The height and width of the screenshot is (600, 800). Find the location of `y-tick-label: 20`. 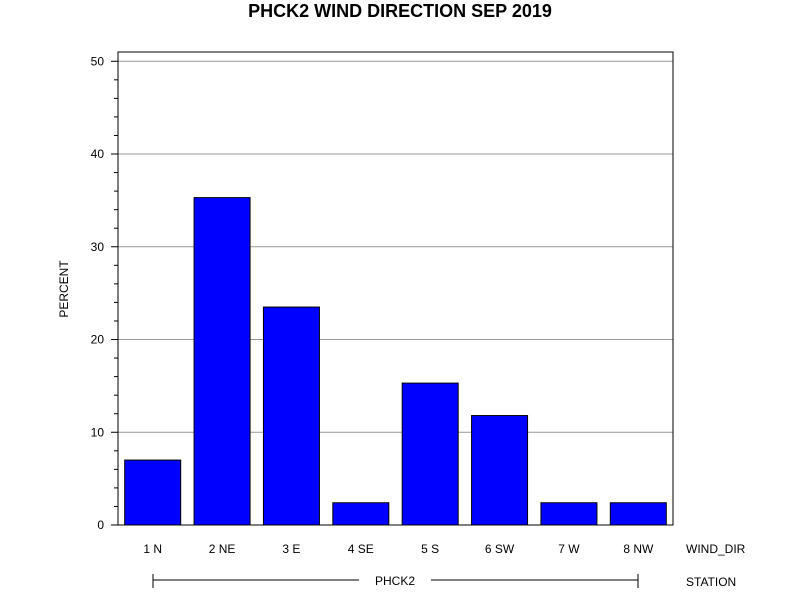

y-tick-label: 20 is located at coordinates (98, 340).